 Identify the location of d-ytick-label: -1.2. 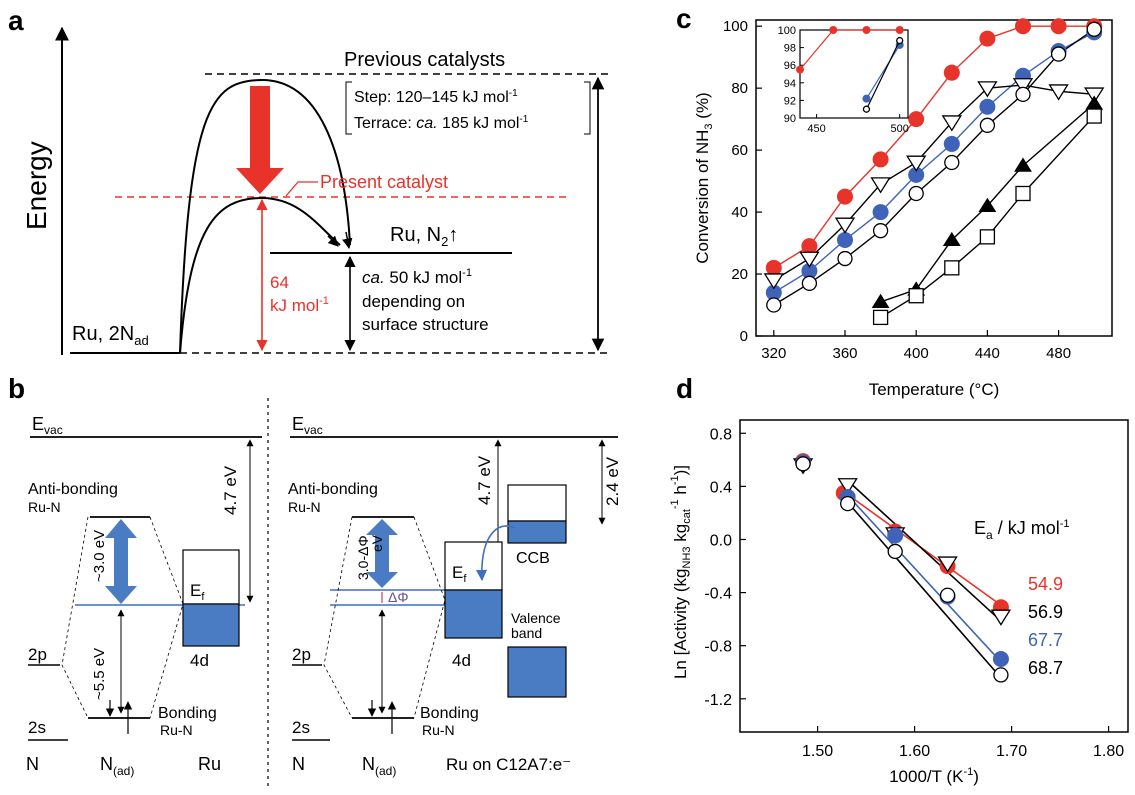
(718, 700).